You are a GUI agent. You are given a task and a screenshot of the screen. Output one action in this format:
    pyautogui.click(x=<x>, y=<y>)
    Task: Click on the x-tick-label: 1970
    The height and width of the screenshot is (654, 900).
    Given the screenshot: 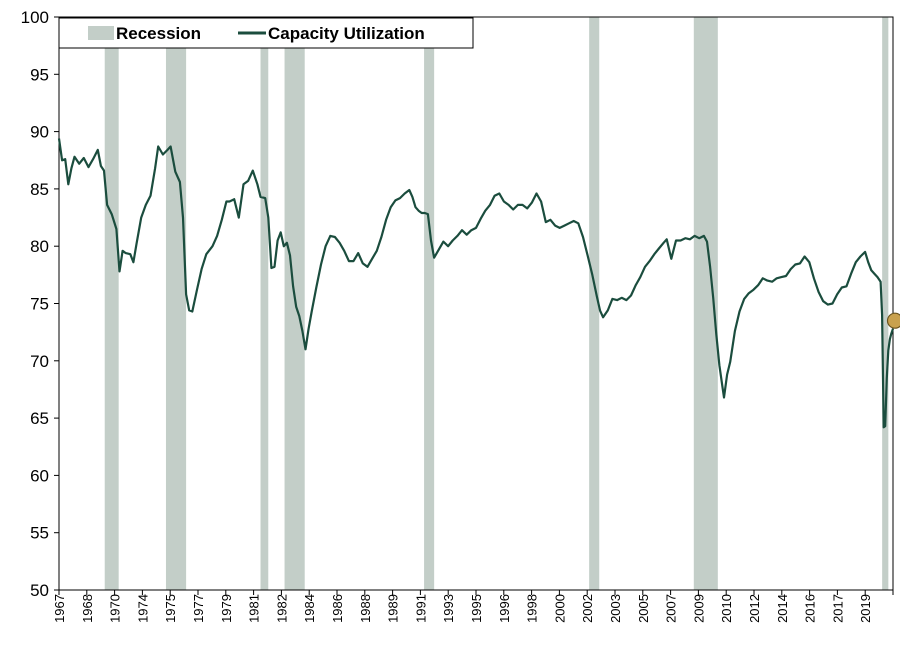 What is the action you would take?
    pyautogui.click(x=115, y=608)
    